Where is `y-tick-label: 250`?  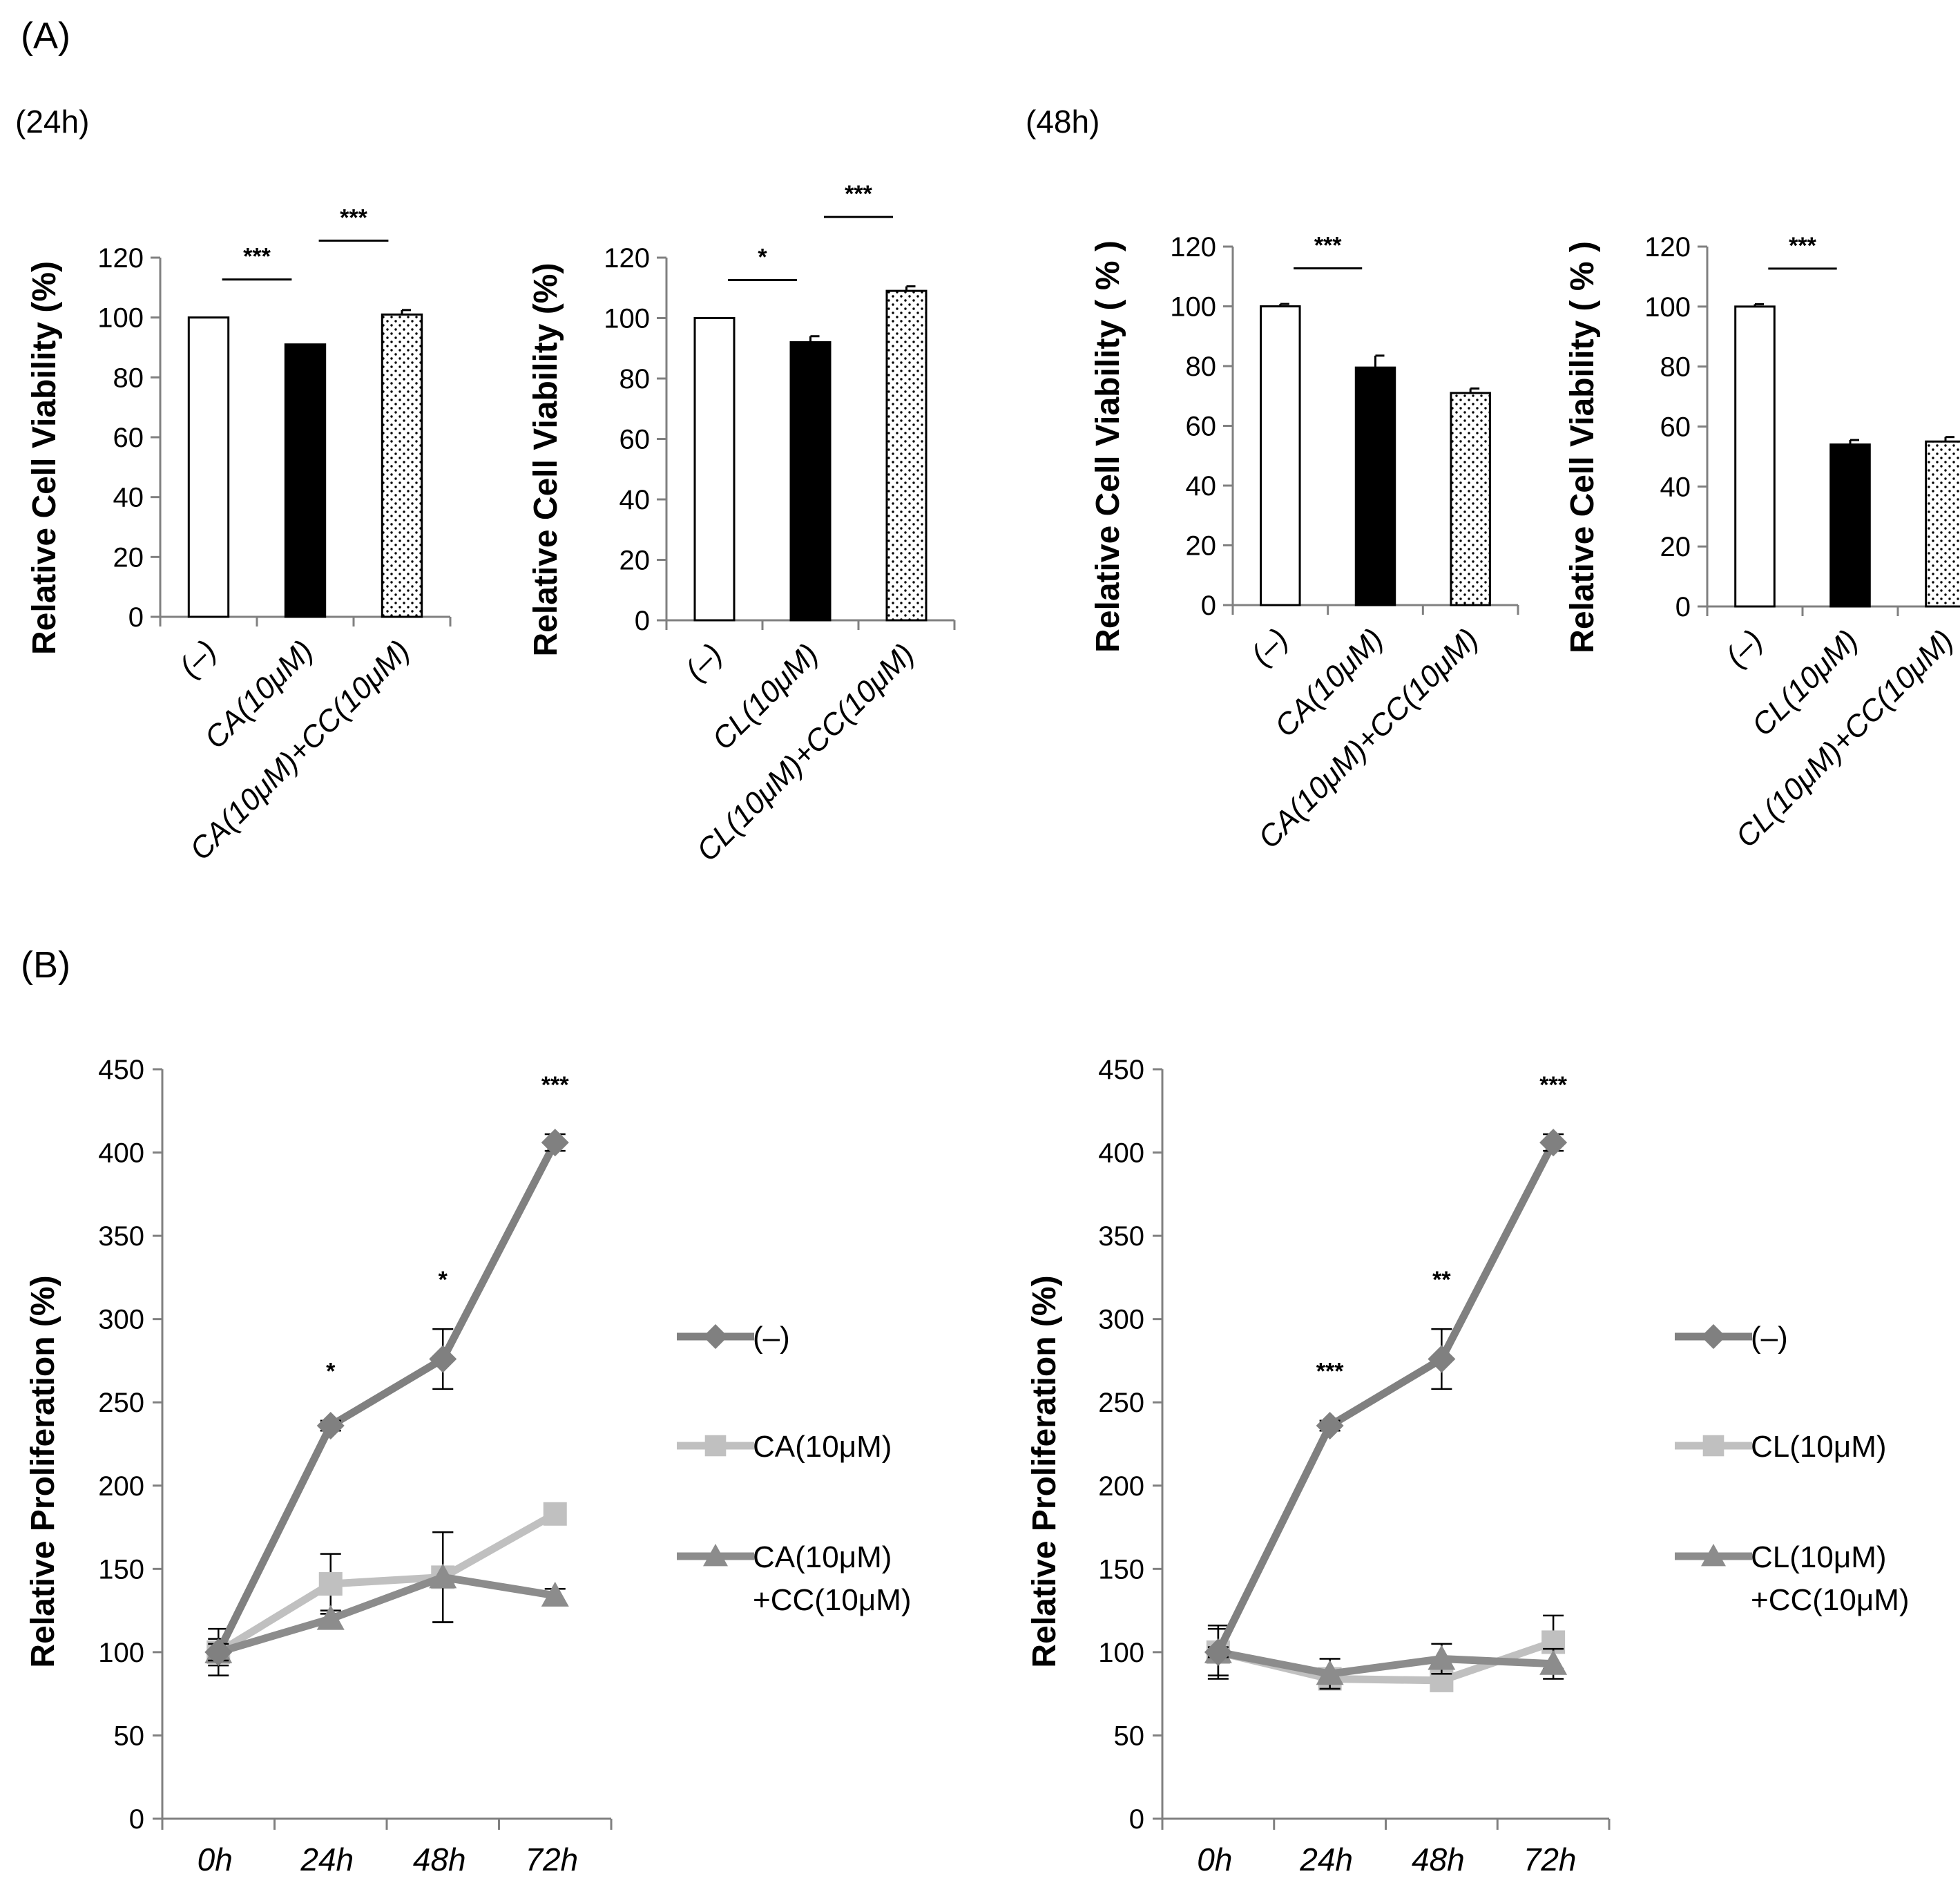
y-tick-label: 250 is located at coordinates (1121, 1403).